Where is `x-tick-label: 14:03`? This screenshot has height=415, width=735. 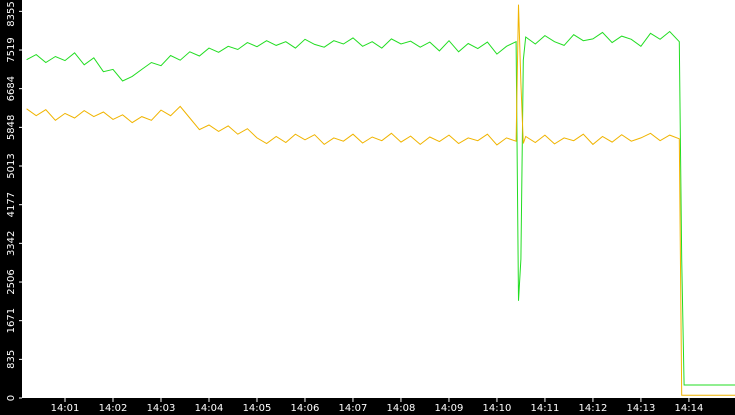 x-tick-label: 14:03 is located at coordinates (161, 408).